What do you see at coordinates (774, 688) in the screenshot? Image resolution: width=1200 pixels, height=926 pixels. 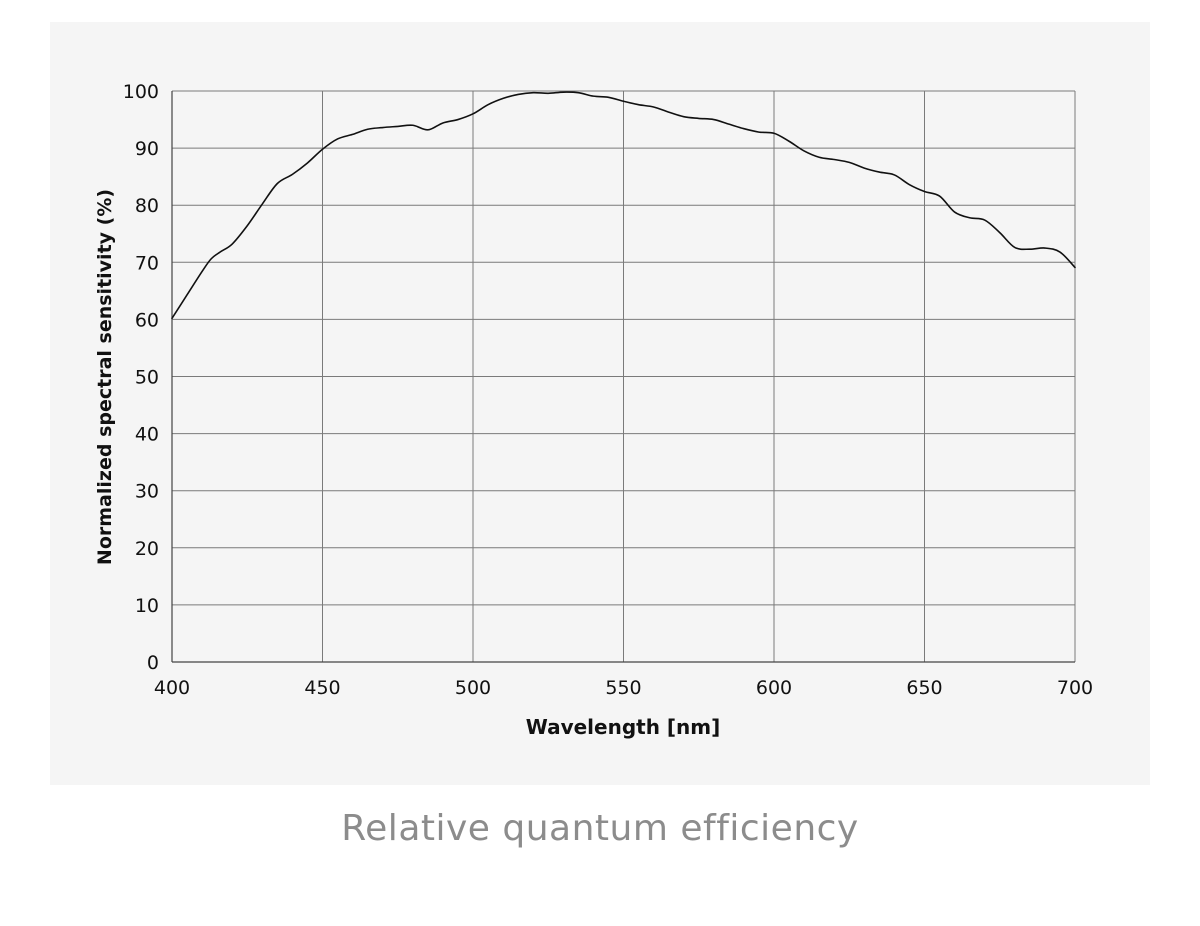 I see `x-tick-label: 600` at bounding box center [774, 688].